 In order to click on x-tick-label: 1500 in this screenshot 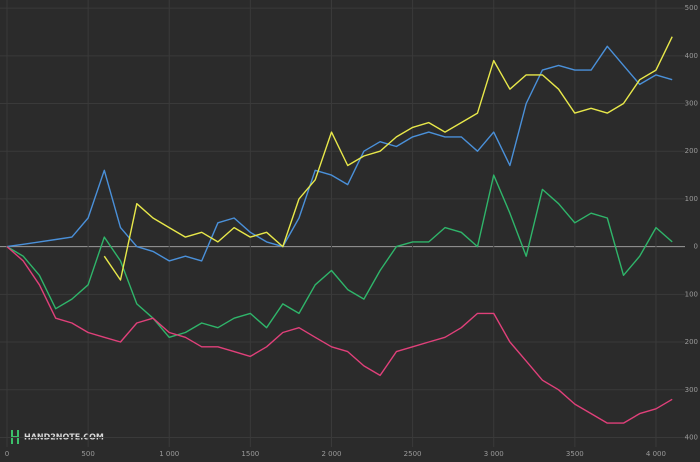, I will do `click(250, 454)`.